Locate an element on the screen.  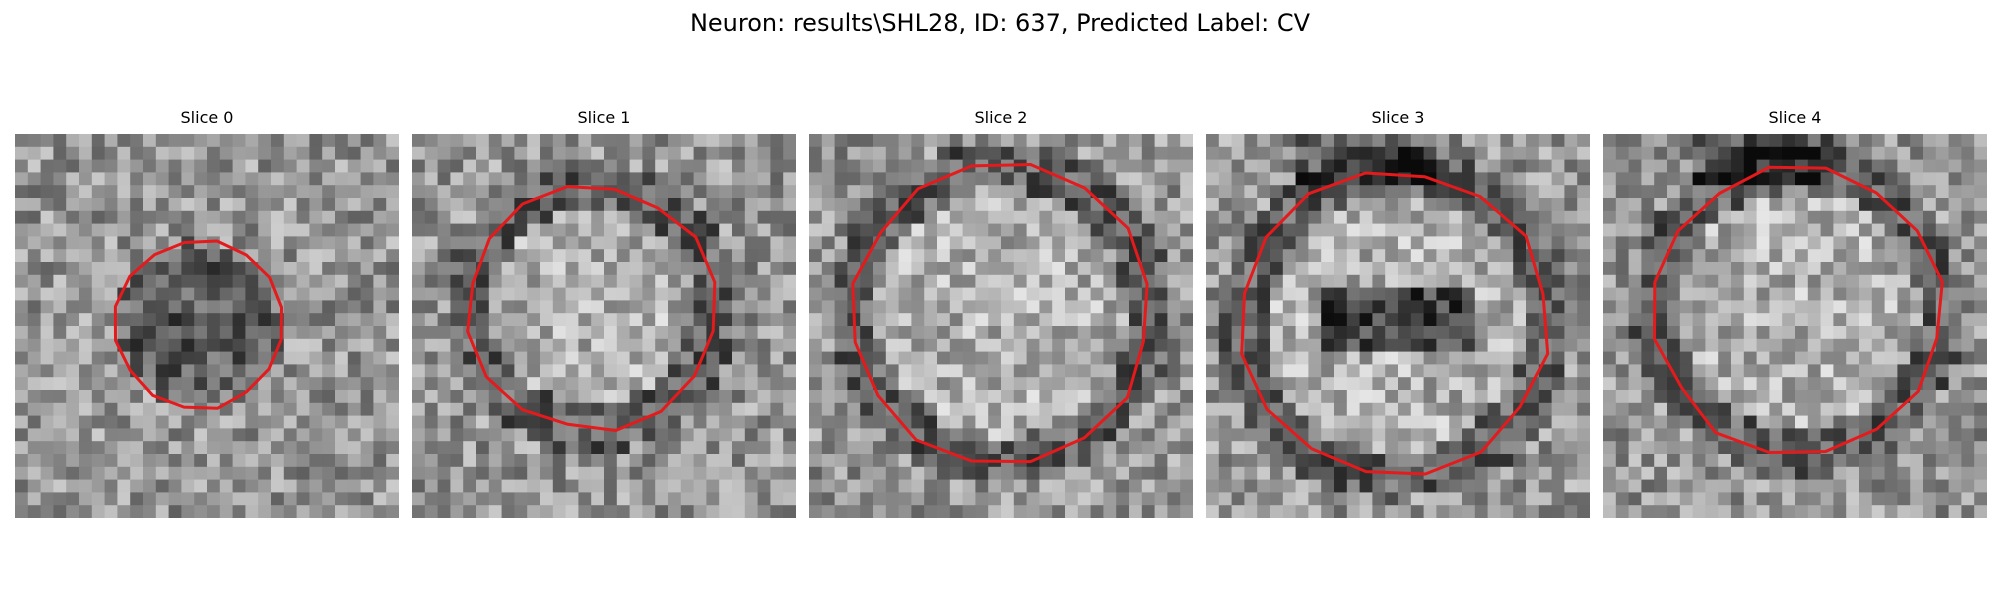
slice-title-3: Slice 3 is located at coordinates (1398, 117).